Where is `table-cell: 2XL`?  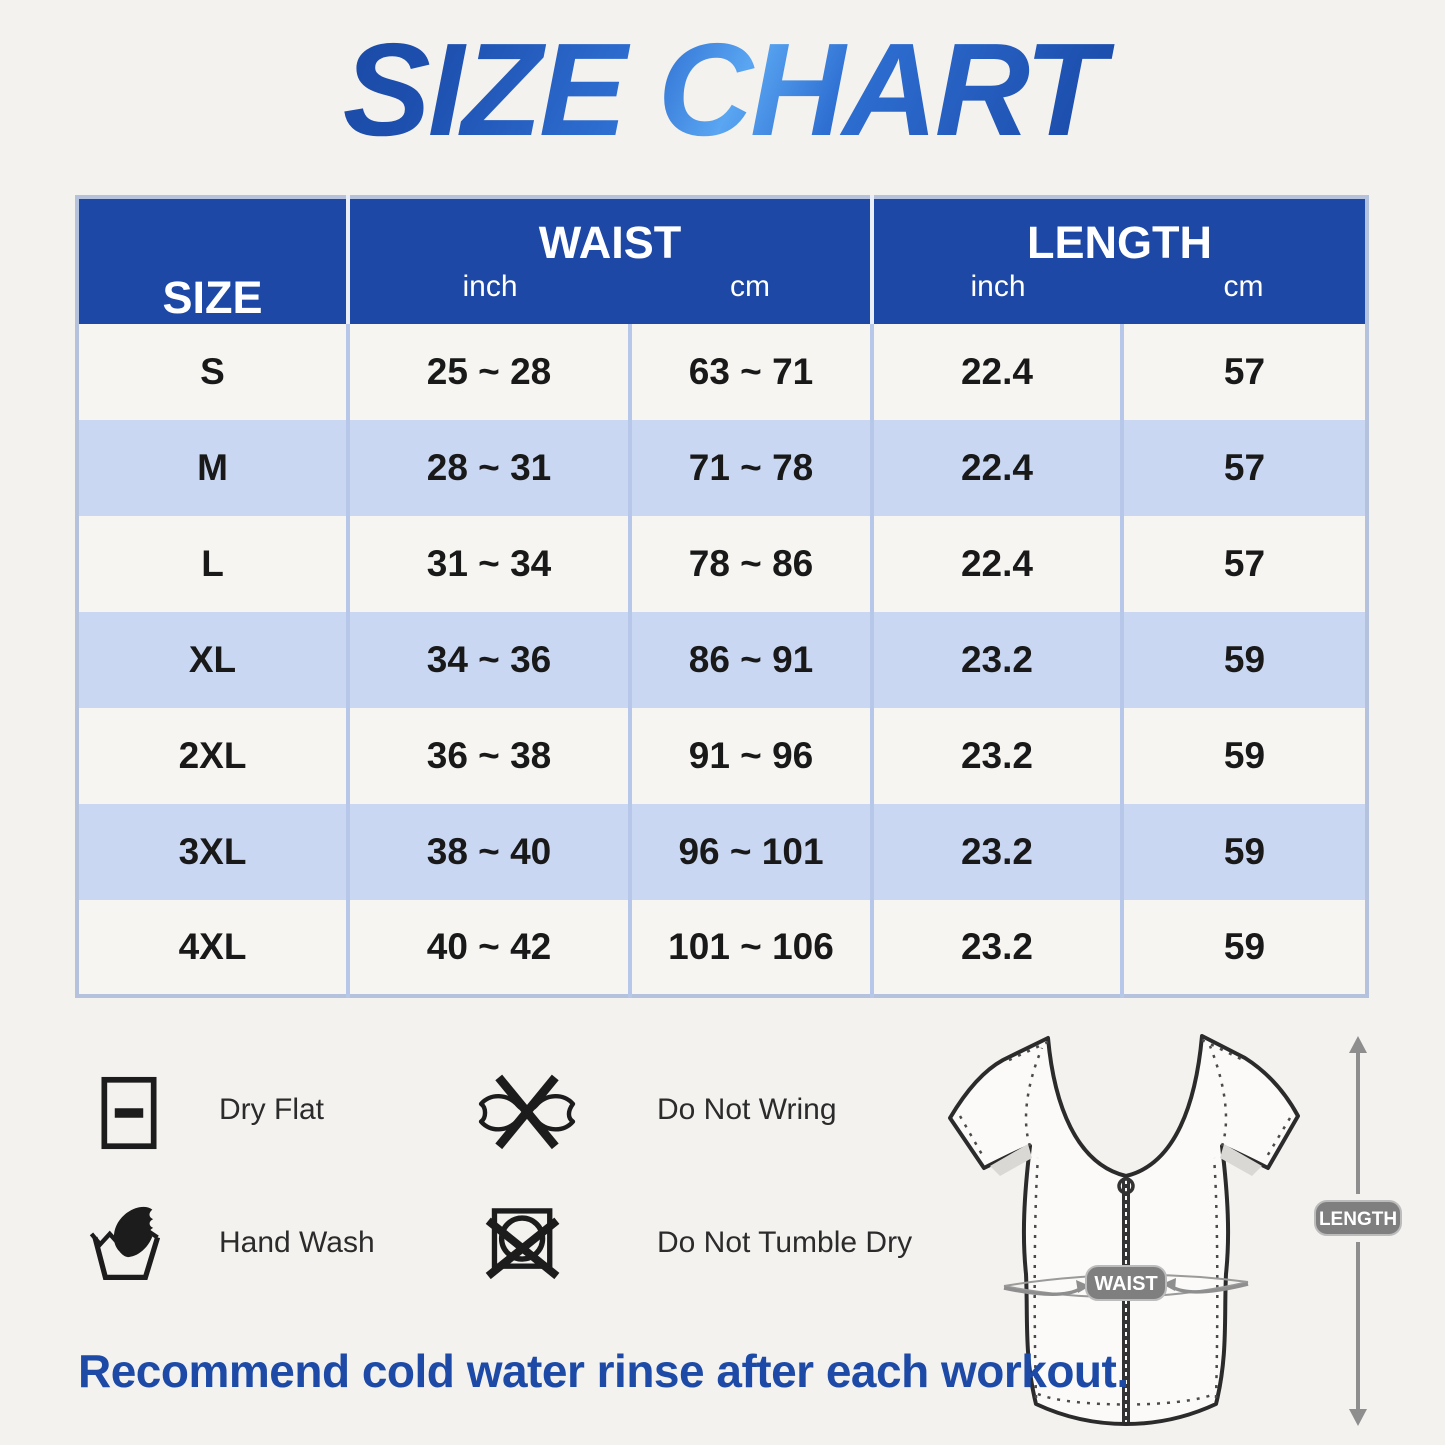
table-cell: 2XL is located at coordinates (212, 755).